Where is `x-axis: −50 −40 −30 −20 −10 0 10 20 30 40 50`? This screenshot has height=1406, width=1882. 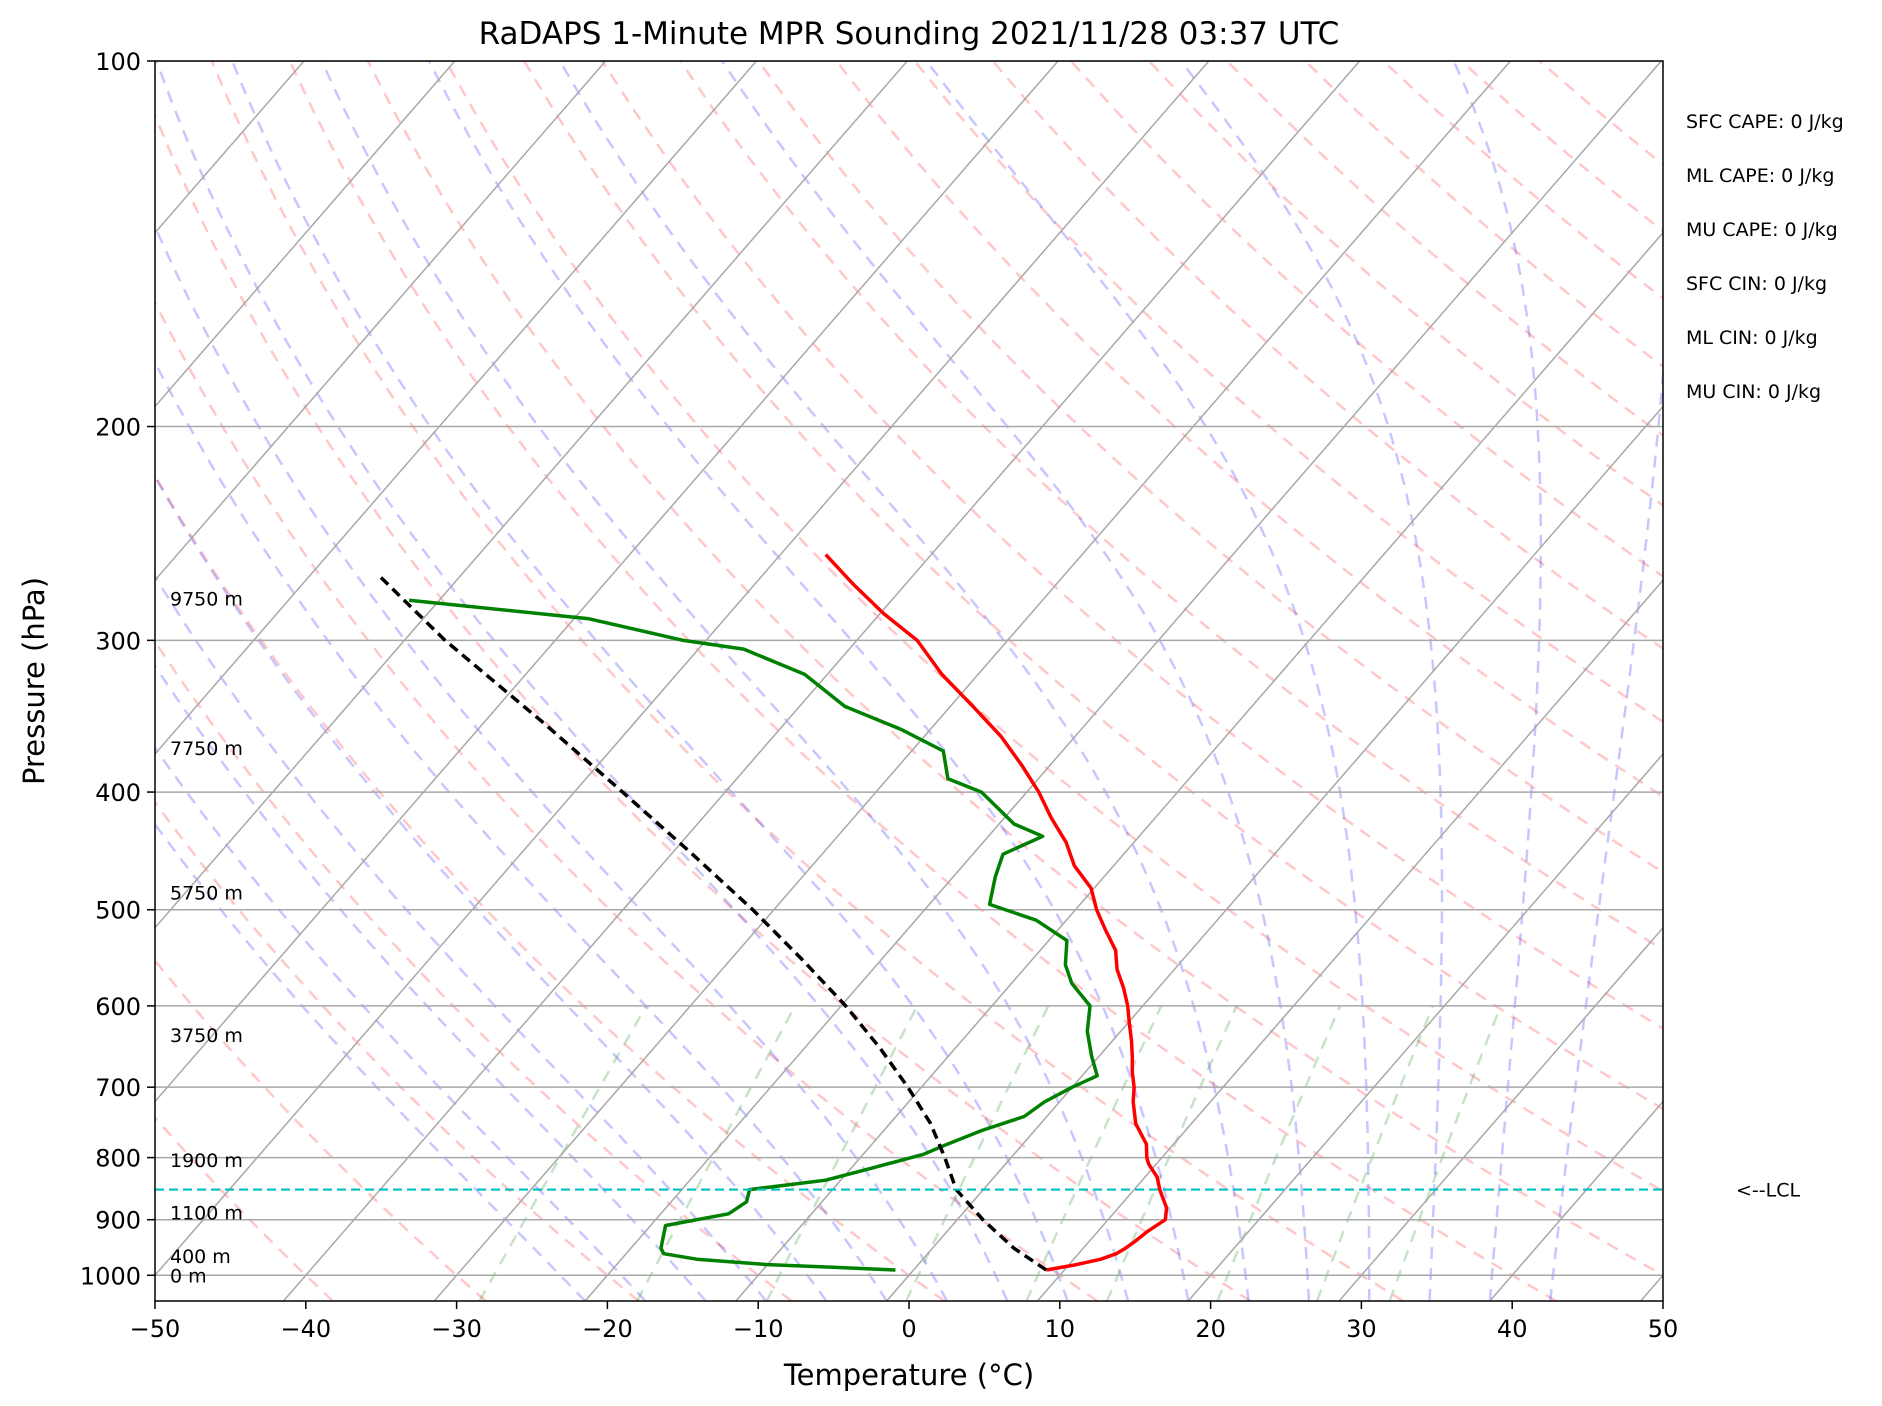
x-axis: −50 −40 −30 −20 −10 0 10 20 30 40 50 is located at coordinates (904, 1322).